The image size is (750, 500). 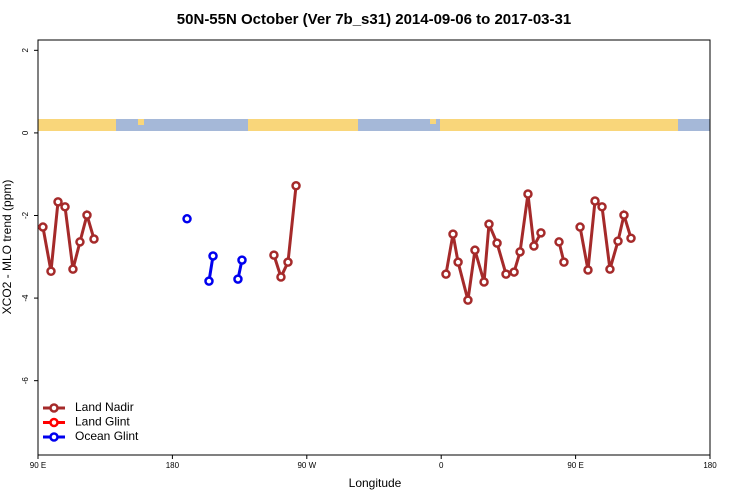 I want to click on y-tick-label: -6, so click(x=25, y=381).